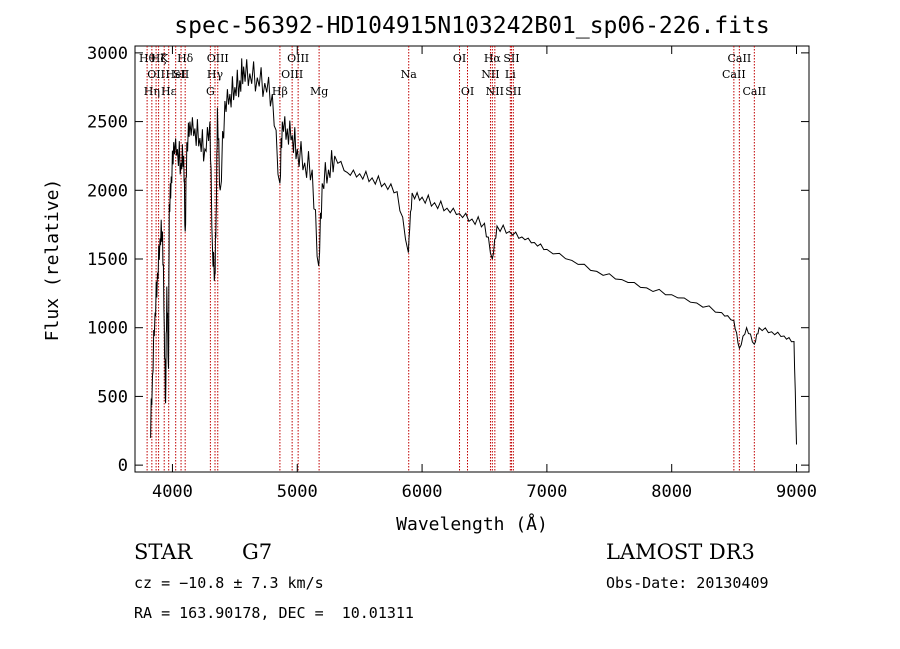 This screenshot has width=900, height=649. I want to click on spectral-line-label: Hα, so click(493, 58).